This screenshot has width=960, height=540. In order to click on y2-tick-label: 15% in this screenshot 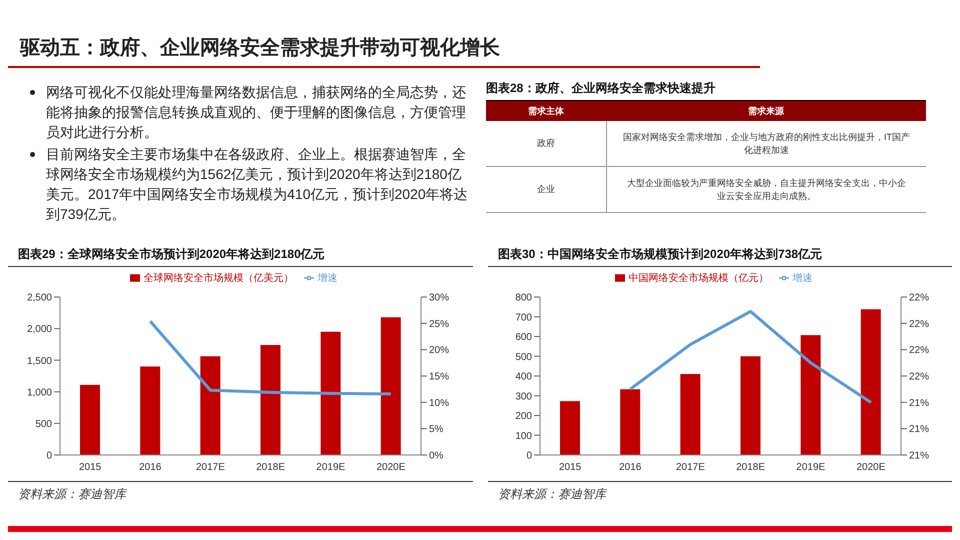, I will do `click(439, 377)`.